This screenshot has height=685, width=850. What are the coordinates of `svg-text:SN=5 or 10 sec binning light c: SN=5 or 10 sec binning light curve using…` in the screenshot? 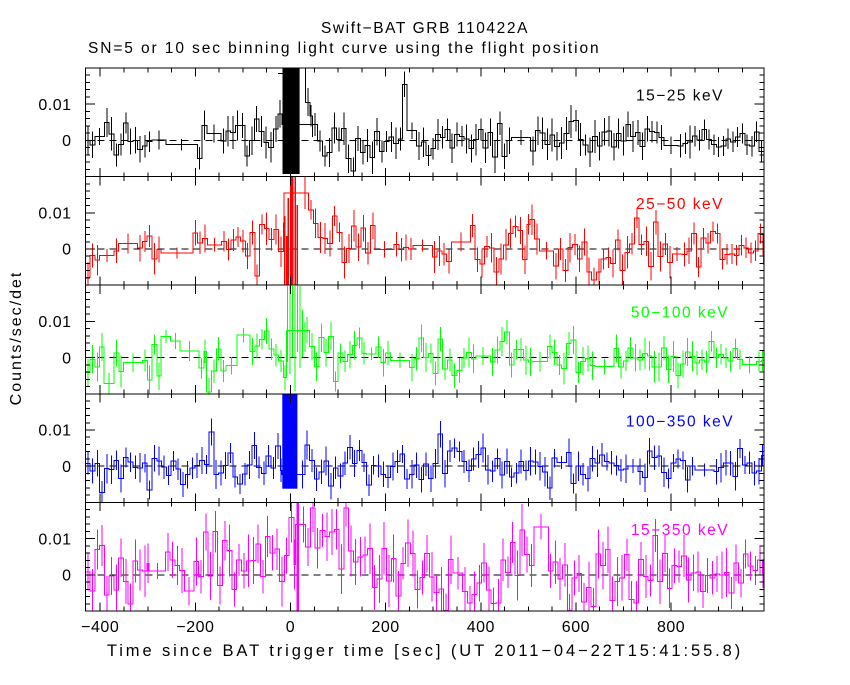 It's located at (344, 48).